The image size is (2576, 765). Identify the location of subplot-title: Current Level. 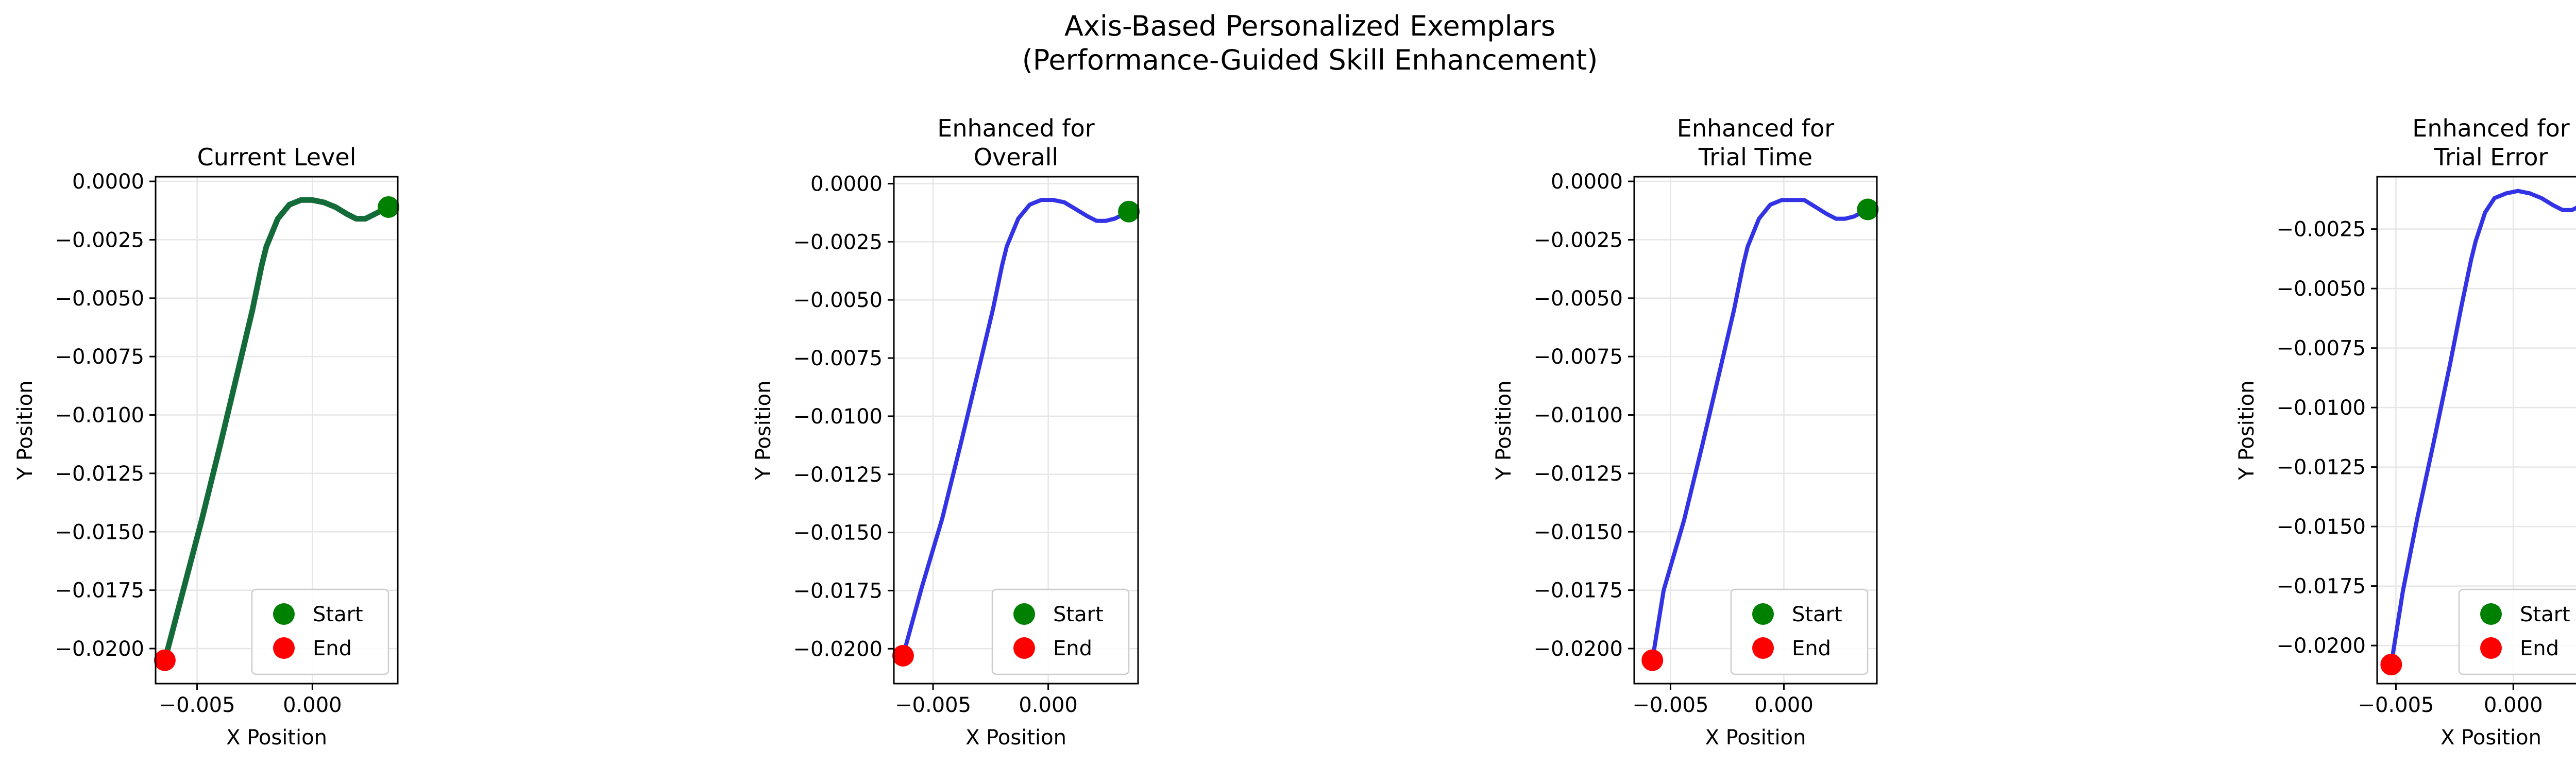
(277, 157).